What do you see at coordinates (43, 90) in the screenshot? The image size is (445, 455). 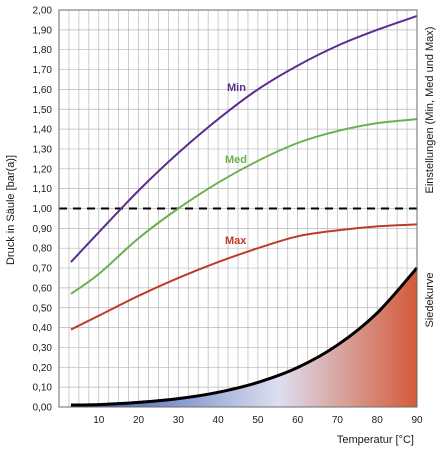 I see `y-tick-label: 1,60` at bounding box center [43, 90].